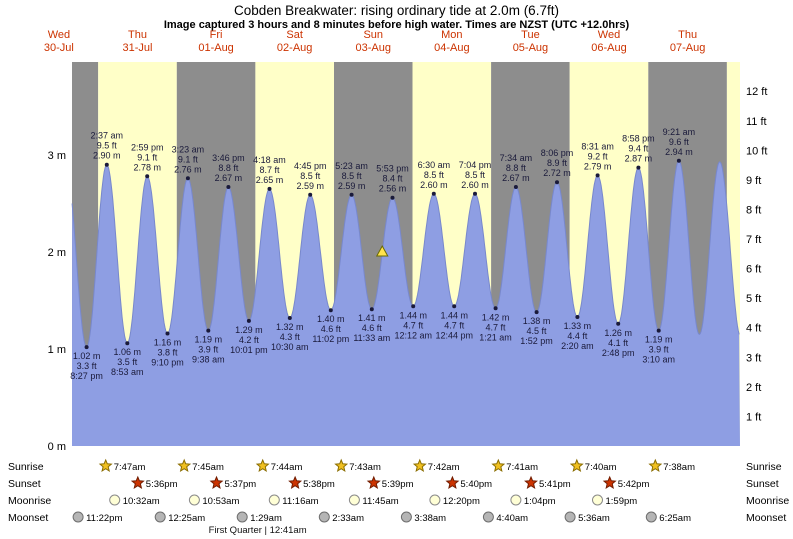 Image resolution: width=793 pixels, height=539 pixels. What do you see at coordinates (639, 159) in the screenshot?
I see `high-tide-annotation-line: 2.87 m` at bounding box center [639, 159].